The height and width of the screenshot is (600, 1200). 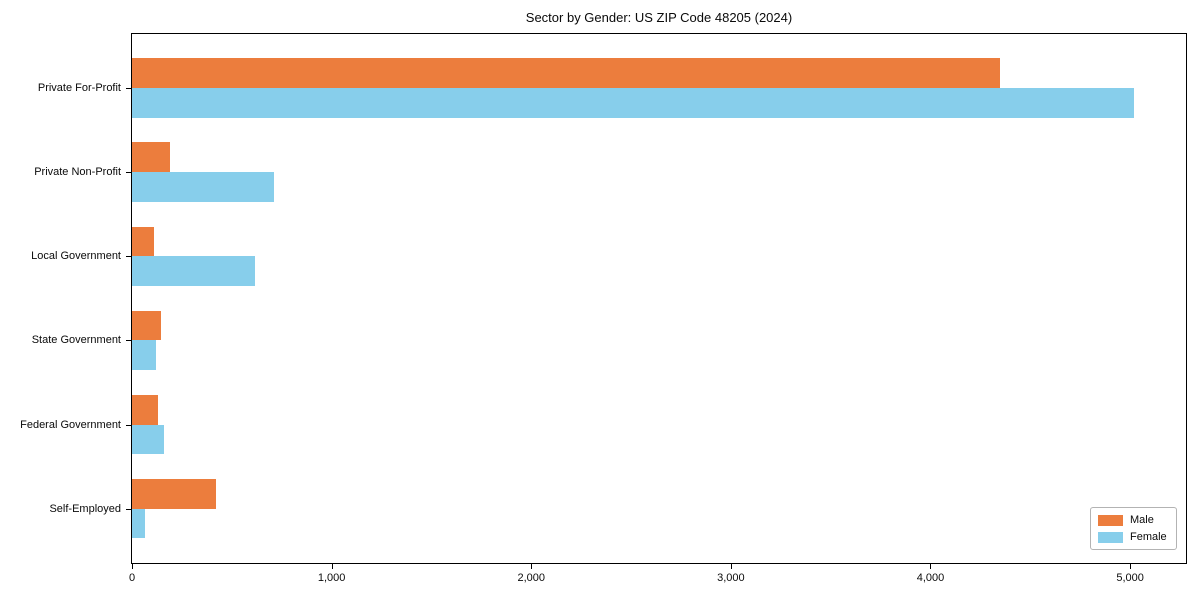 What do you see at coordinates (930, 578) in the screenshot?
I see `x-tick-label-4: 4,000` at bounding box center [930, 578].